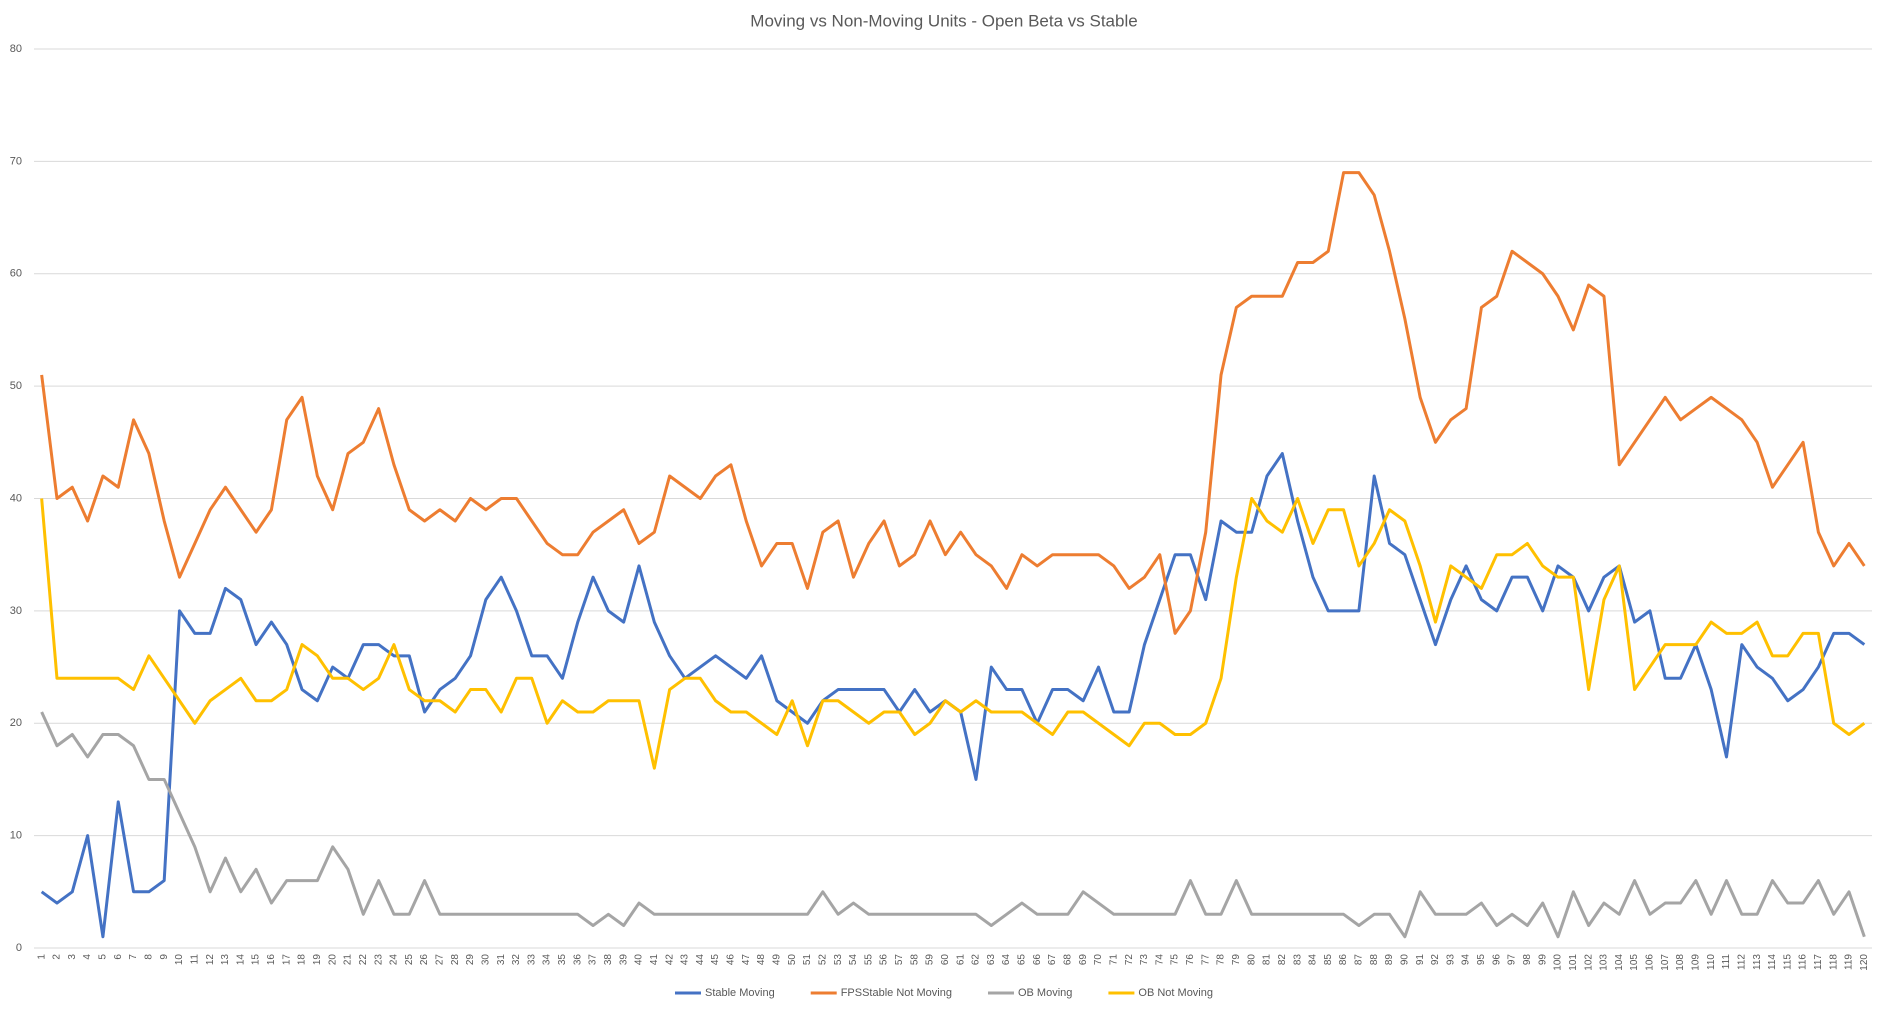  What do you see at coordinates (685, 960) in the screenshot?
I see `x-tick-label: 43` at bounding box center [685, 960].